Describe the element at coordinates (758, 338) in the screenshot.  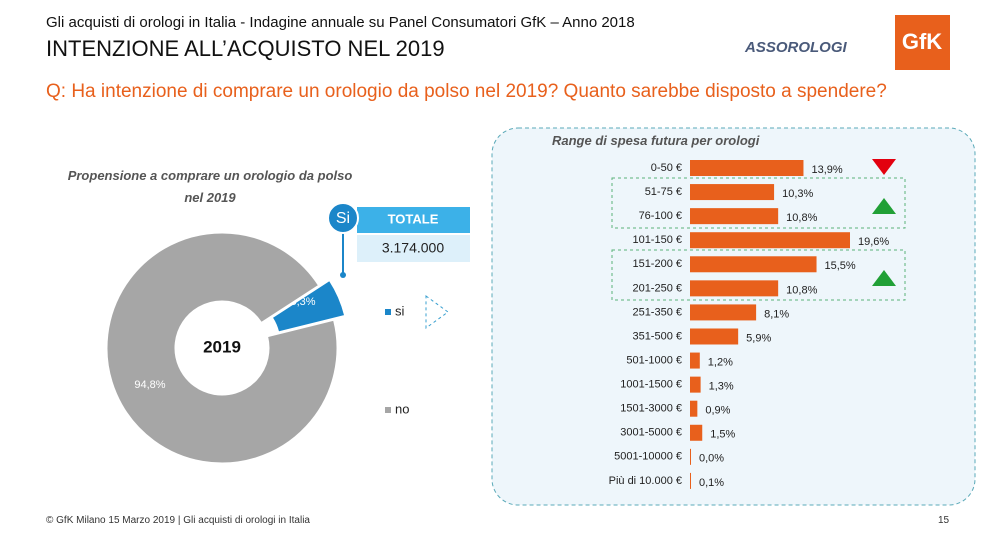
I see `value-label: 5,9%` at that location.